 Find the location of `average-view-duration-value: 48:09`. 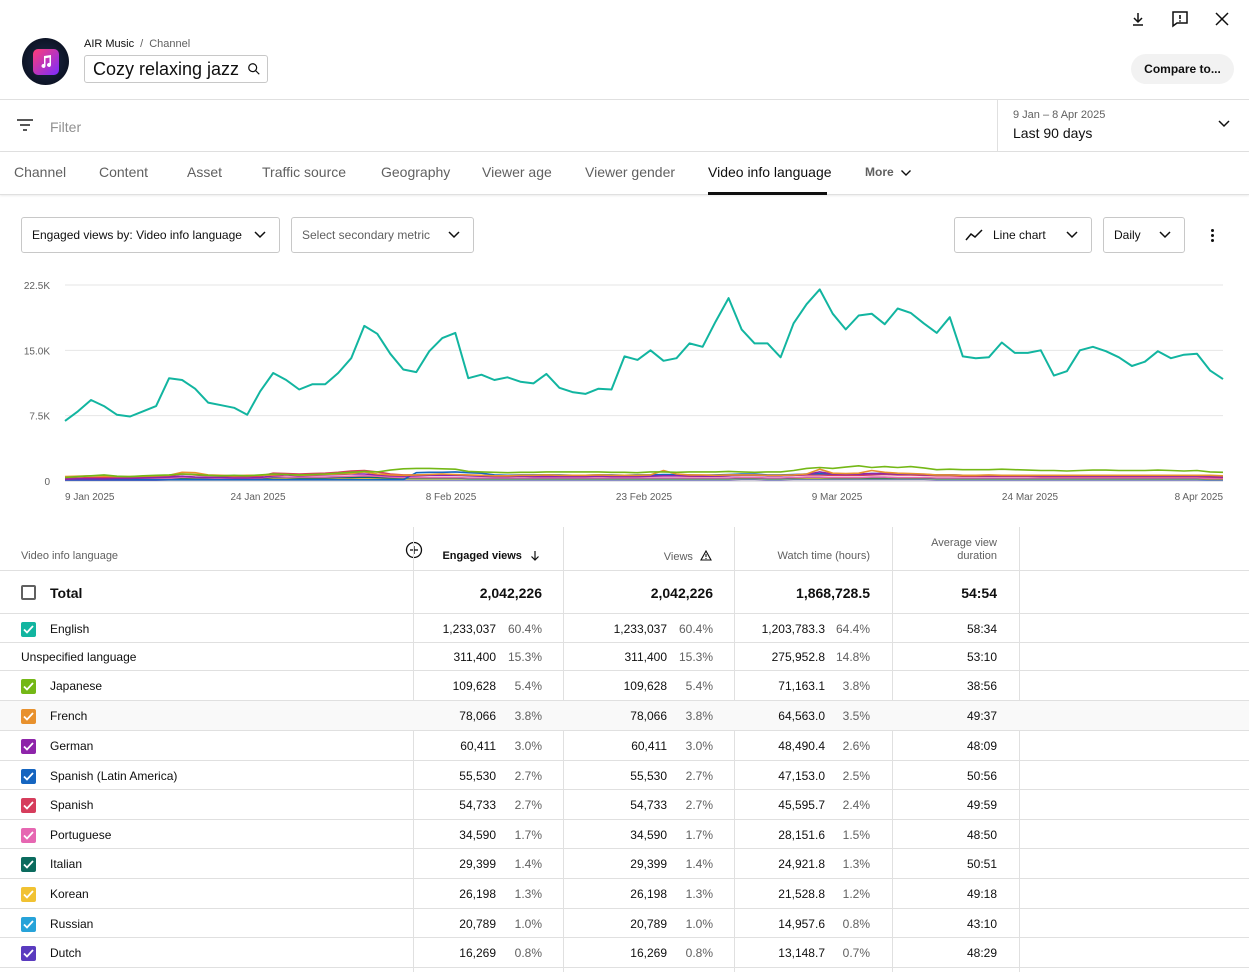

average-view-duration-value: 48:09 is located at coordinates (981, 746).